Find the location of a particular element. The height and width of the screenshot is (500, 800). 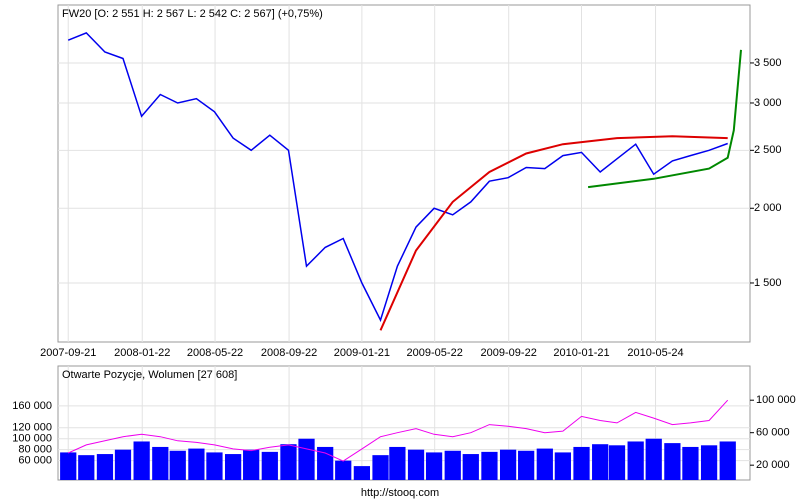

y2-tick-label: 20 000 is located at coordinates (773, 465).